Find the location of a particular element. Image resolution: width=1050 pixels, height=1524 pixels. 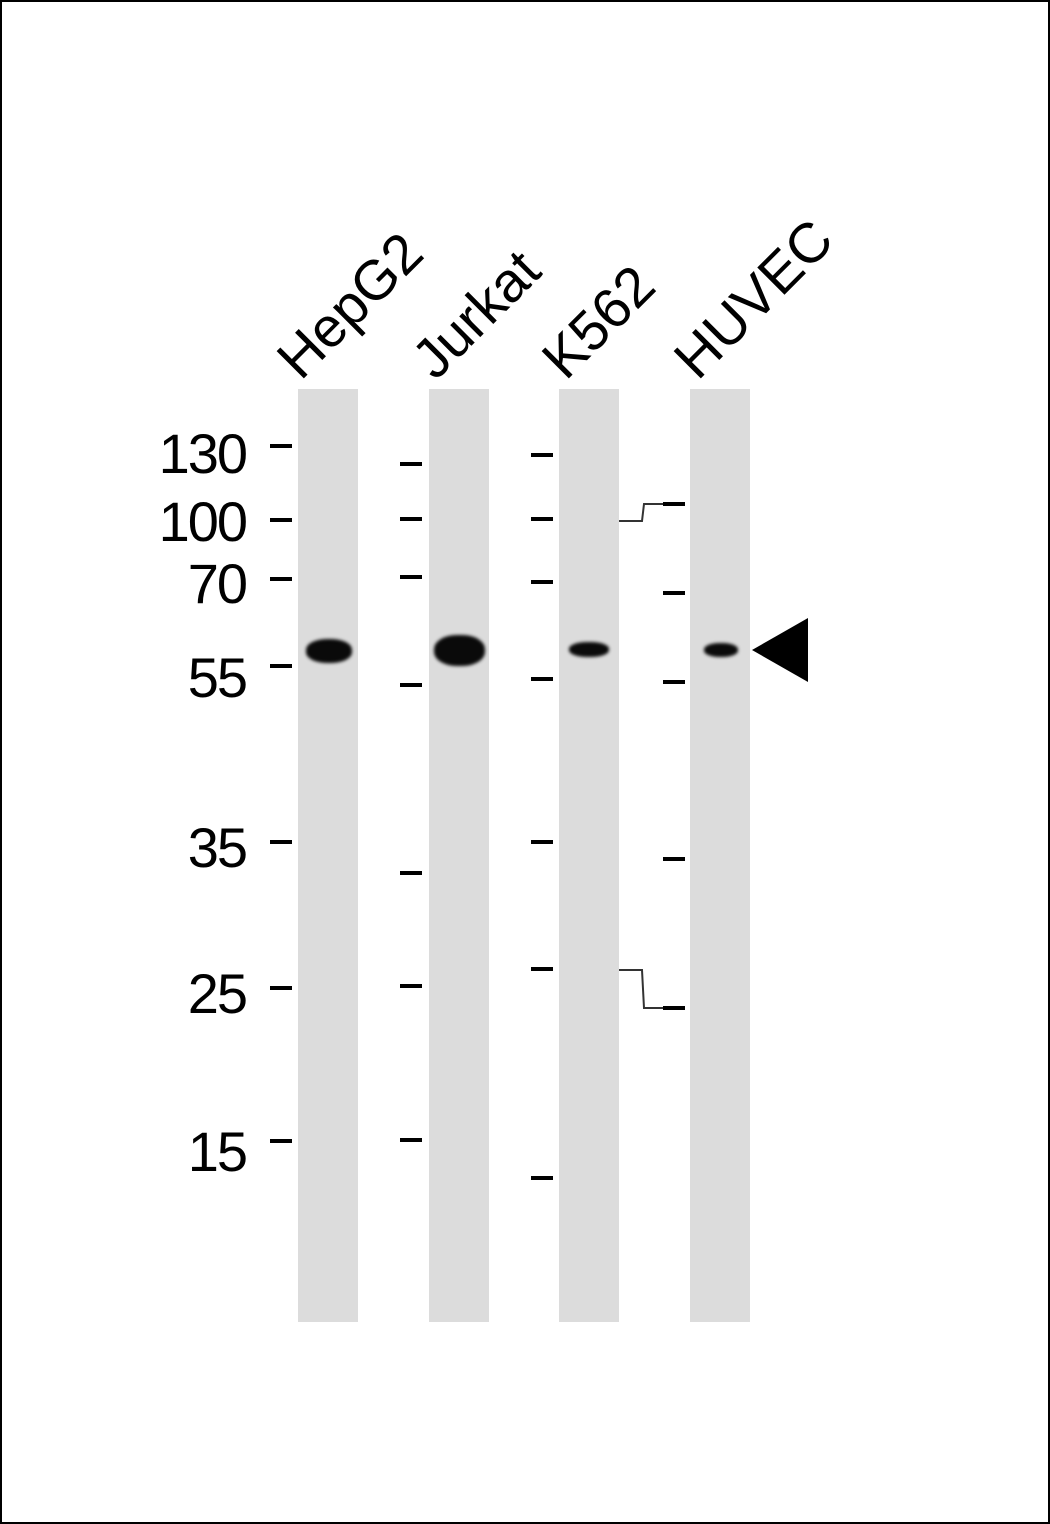

marker-label-15: 15 is located at coordinates (217, 1151).